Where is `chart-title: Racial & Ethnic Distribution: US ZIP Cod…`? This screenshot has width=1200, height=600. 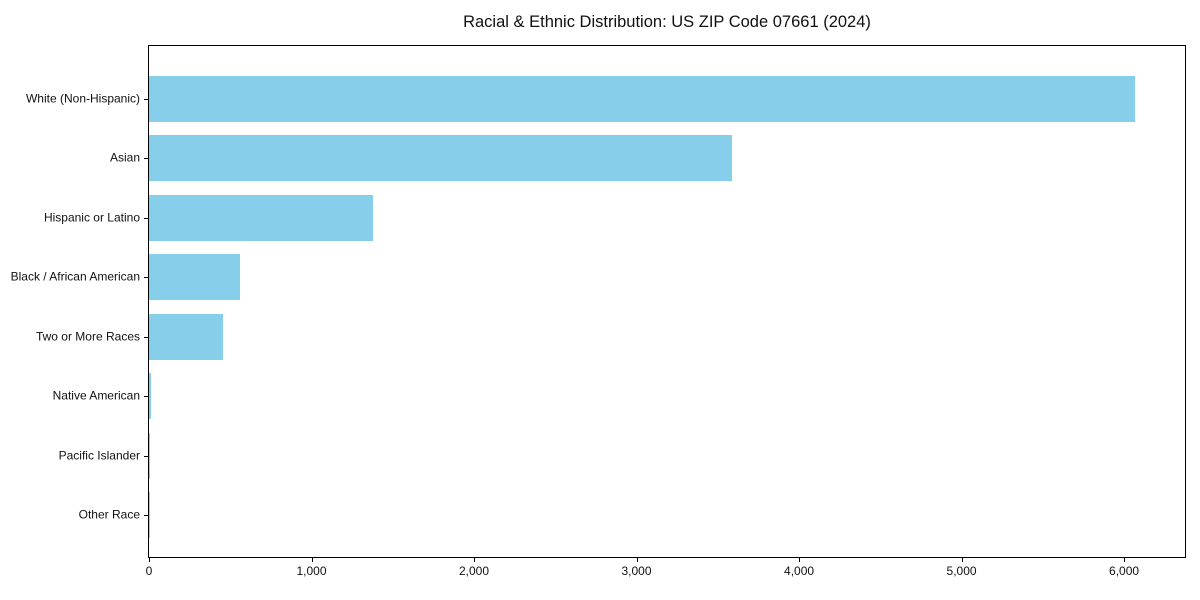 chart-title: Racial & Ethnic Distribution: US ZIP Cod… is located at coordinates (667, 22).